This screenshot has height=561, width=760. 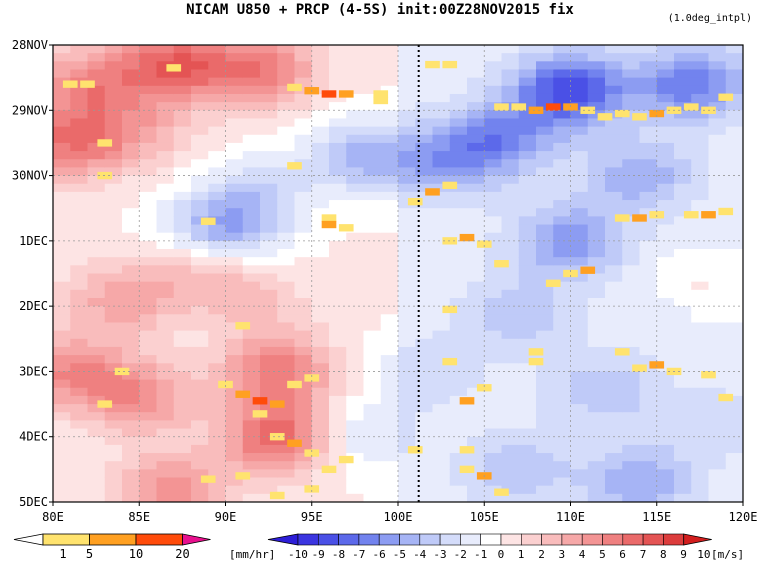 What do you see at coordinates (399, 513) in the screenshot?
I see `x-axis: 80E 85E 90E 95E 100E 105E 110E 115E 120E` at bounding box center [399, 513].